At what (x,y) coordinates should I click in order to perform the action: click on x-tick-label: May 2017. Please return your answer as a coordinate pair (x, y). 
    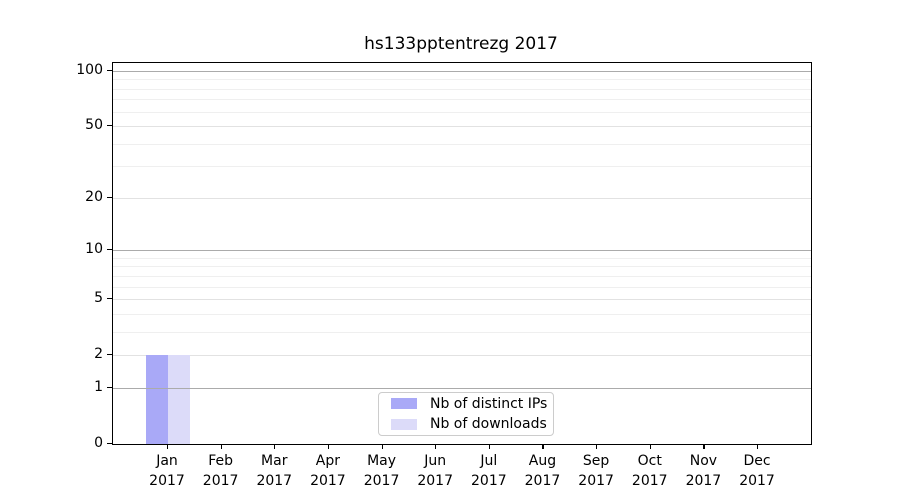
    Looking at the image, I should click on (382, 471).